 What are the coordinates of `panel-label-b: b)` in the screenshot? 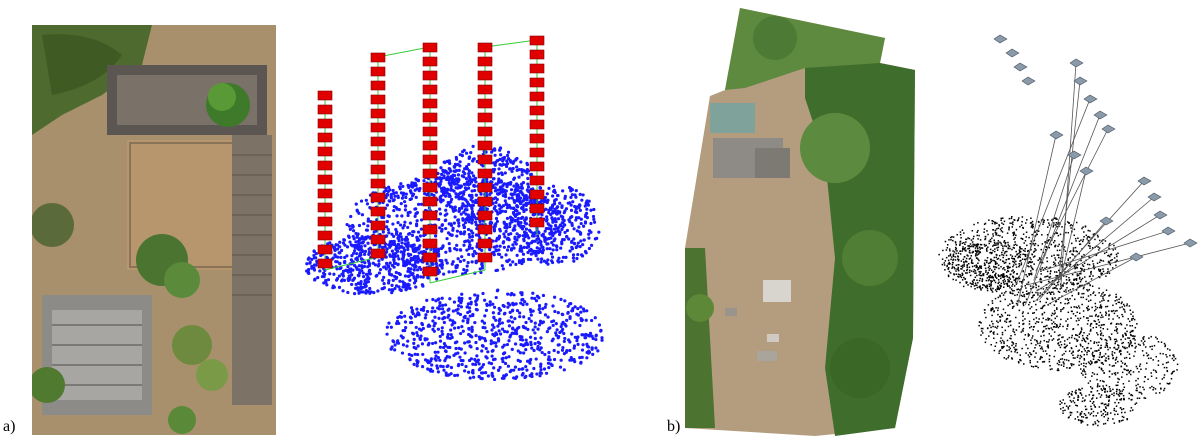 It's located at (674, 426).